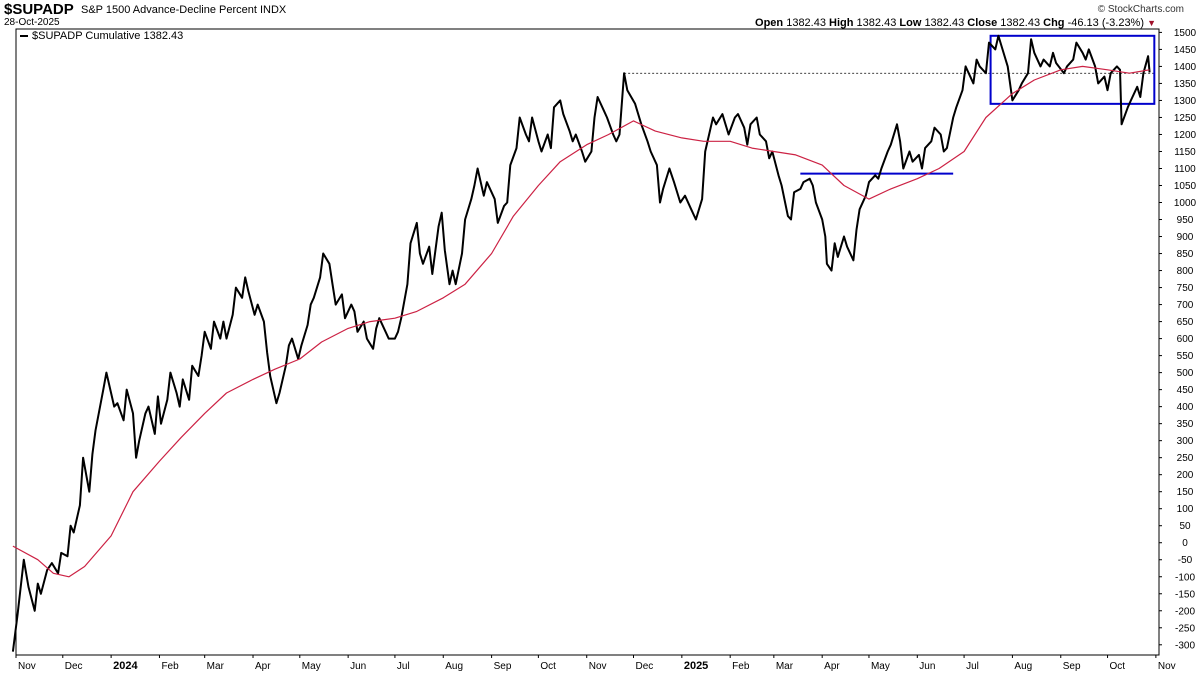  What do you see at coordinates (1185, 390) in the screenshot?
I see `y-tick-label: 450` at bounding box center [1185, 390].